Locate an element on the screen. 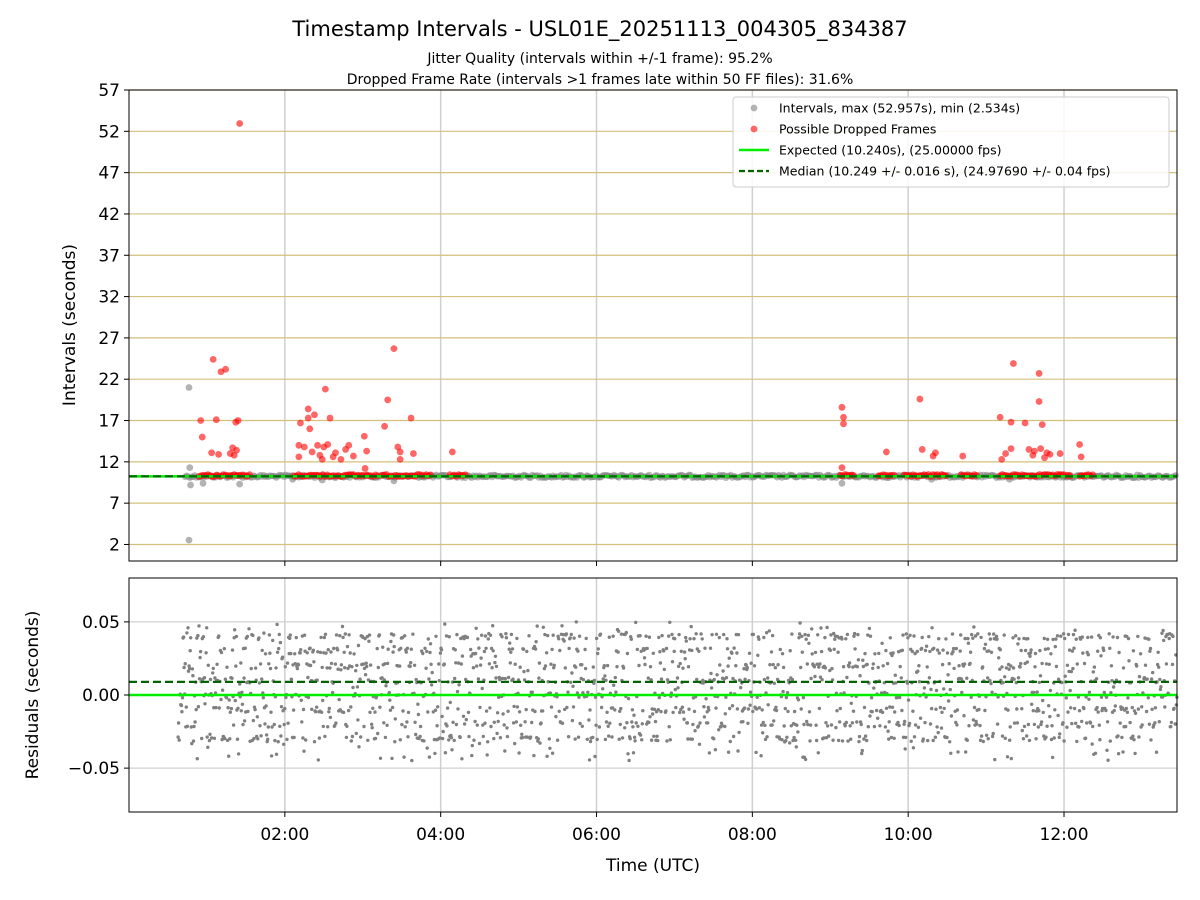 The width and height of the screenshot is (1200, 900). interval-point is located at coordinates (190, 485).